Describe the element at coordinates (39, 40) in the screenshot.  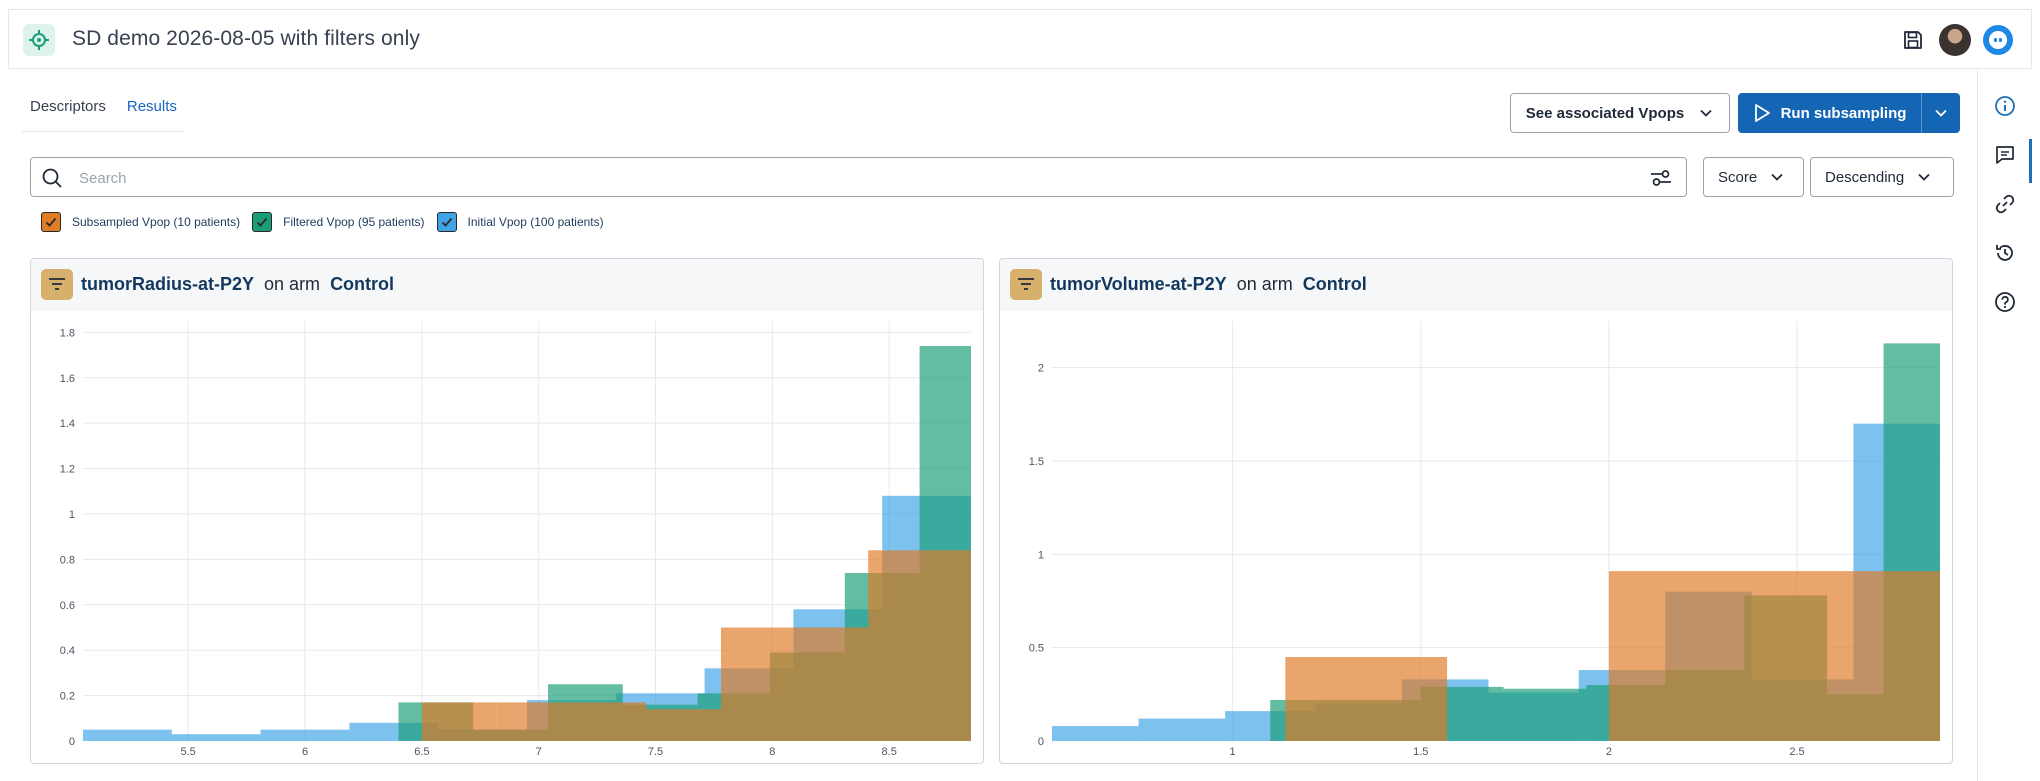
I see `crosshair-logo-icon` at that location.